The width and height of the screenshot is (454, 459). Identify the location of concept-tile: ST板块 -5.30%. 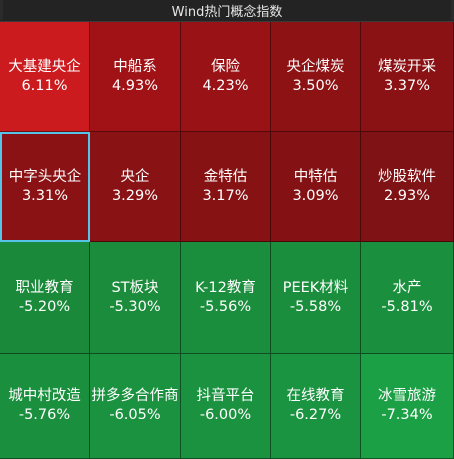
(135, 298).